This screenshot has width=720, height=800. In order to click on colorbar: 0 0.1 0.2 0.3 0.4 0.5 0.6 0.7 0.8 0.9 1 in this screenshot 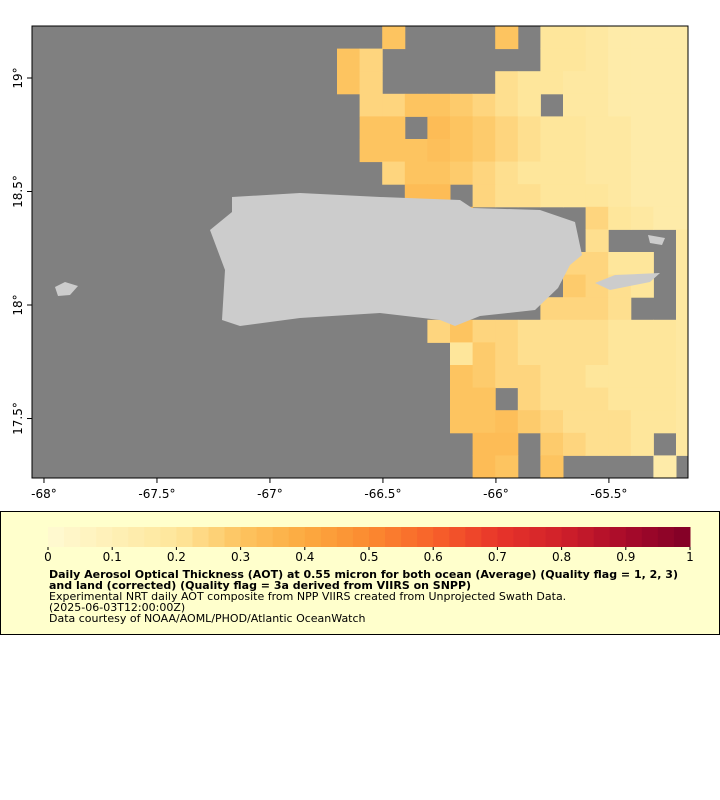, I will do `click(369, 545)`.